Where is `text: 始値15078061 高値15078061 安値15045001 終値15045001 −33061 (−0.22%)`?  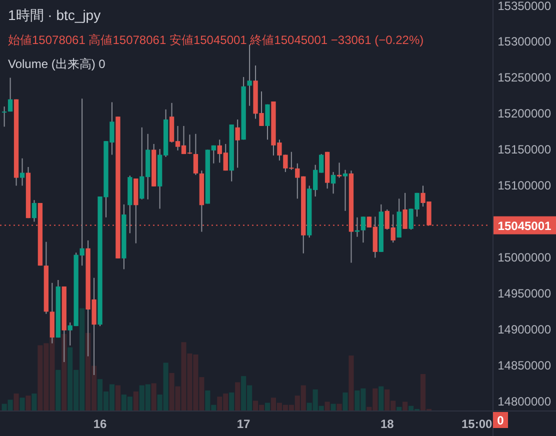
text: 始値15078061 高値15078061 安値15045001 終値15045001 −33061 (−0.22%) is located at coordinates (216, 40).